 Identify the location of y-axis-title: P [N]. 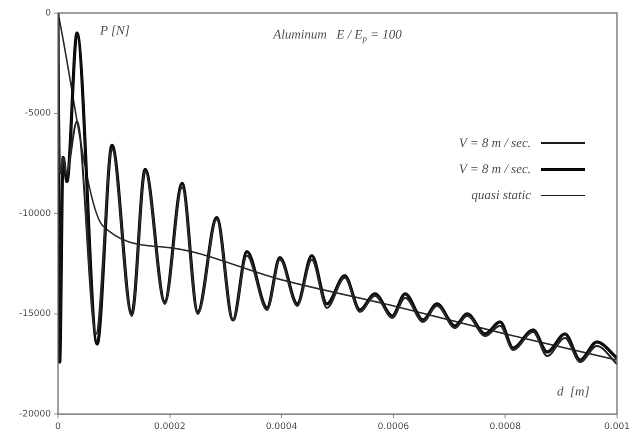
(114, 30).